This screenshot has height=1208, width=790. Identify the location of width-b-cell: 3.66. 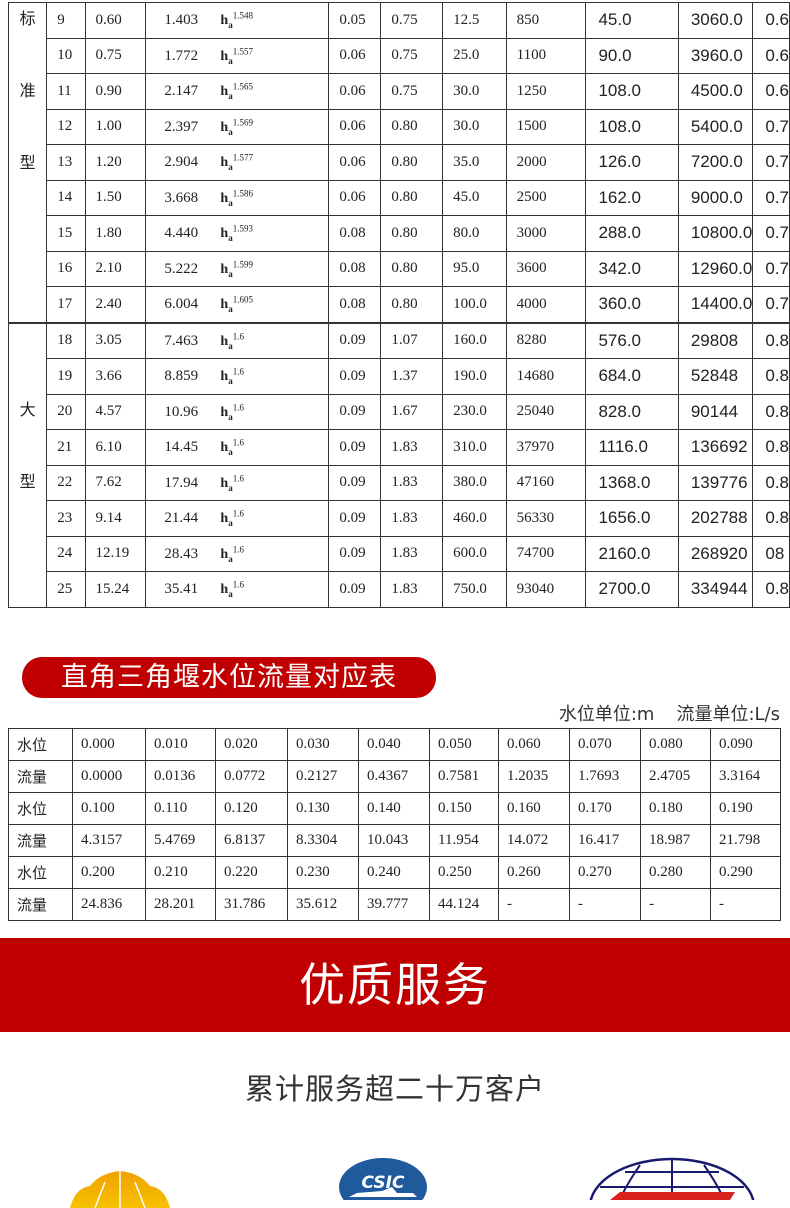
(115, 376).